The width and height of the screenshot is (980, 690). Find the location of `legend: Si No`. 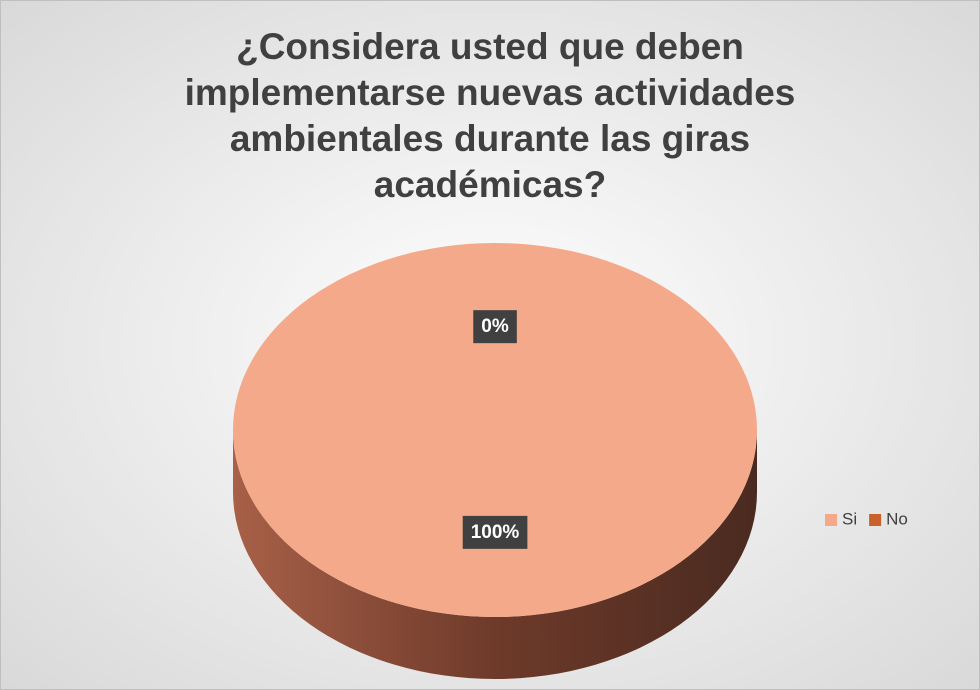

legend: Si No is located at coordinates (866, 518).